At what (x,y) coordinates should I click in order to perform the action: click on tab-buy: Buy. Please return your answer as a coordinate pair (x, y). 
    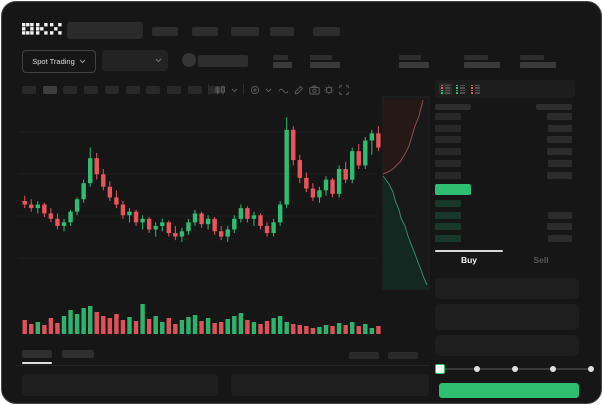
    Looking at the image, I should click on (469, 260).